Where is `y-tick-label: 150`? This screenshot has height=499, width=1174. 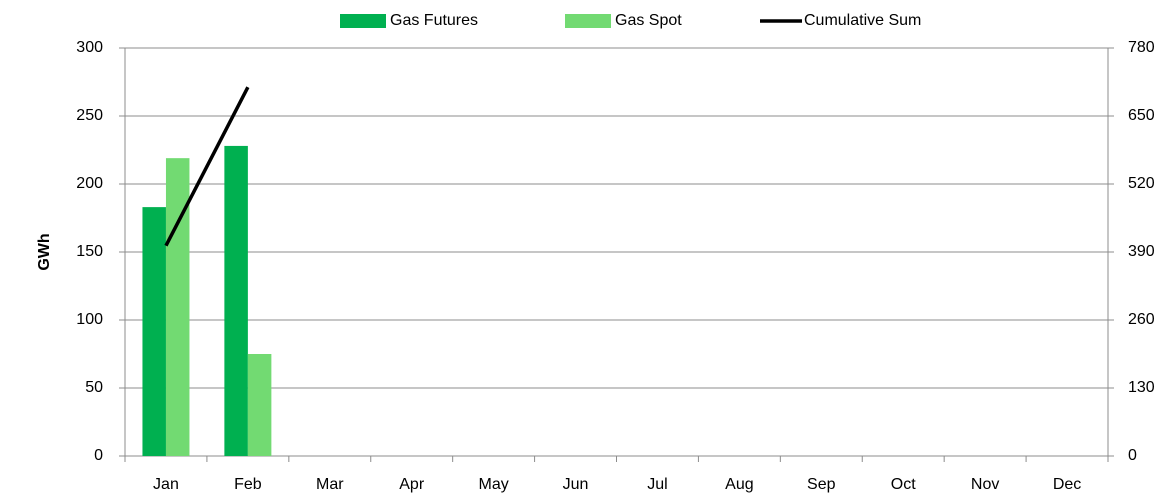
y-tick-label: 150 is located at coordinates (89, 251).